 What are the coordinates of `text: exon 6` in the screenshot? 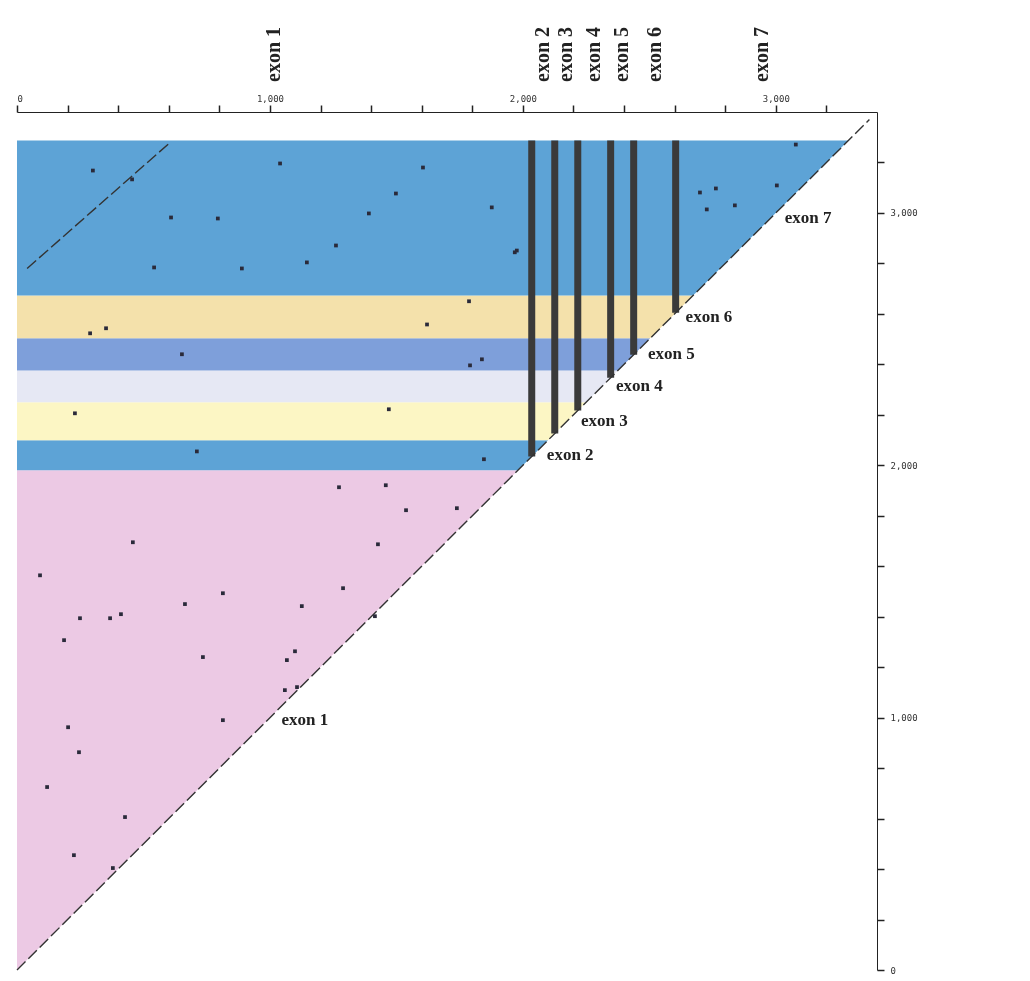 It's located at (653, 54).